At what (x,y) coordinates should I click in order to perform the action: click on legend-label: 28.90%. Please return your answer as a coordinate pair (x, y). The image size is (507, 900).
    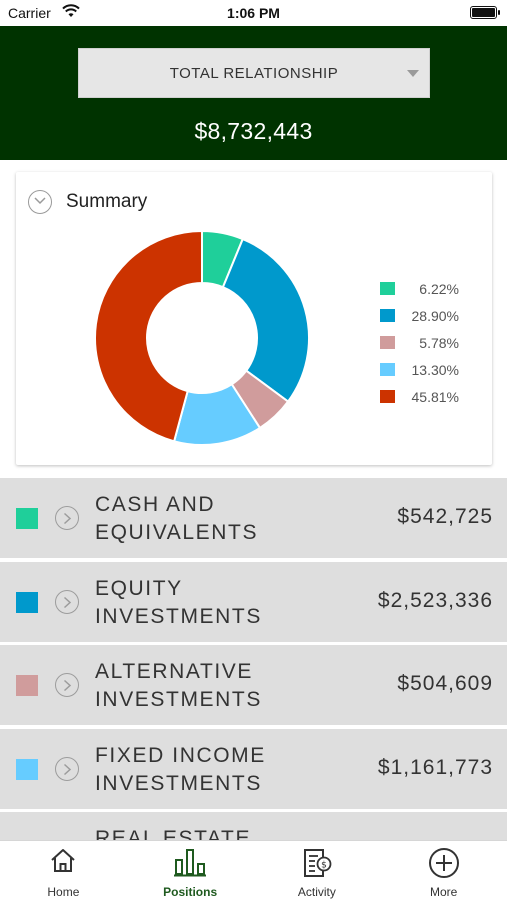
    Looking at the image, I should click on (435, 315).